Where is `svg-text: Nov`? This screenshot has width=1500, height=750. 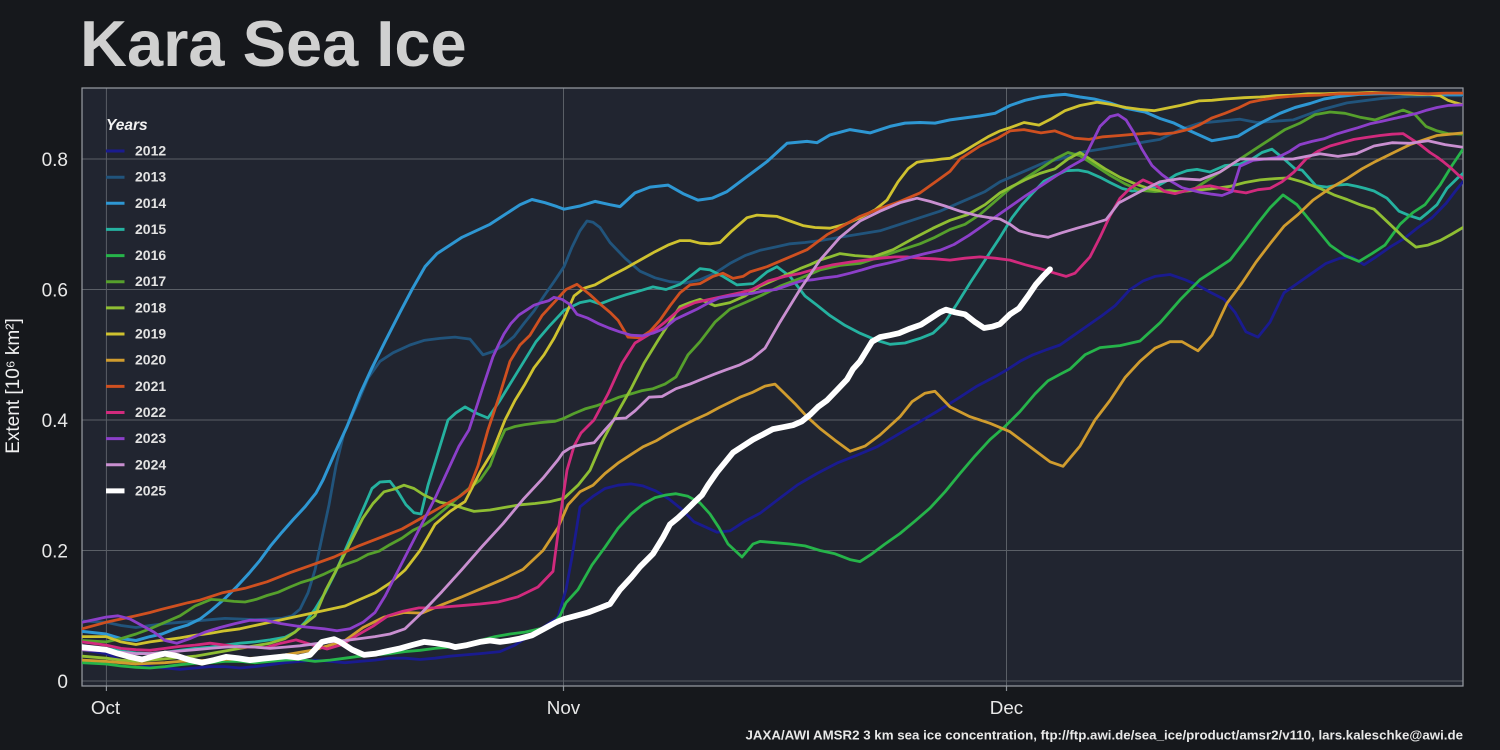 svg-text: Nov is located at coordinates (564, 707).